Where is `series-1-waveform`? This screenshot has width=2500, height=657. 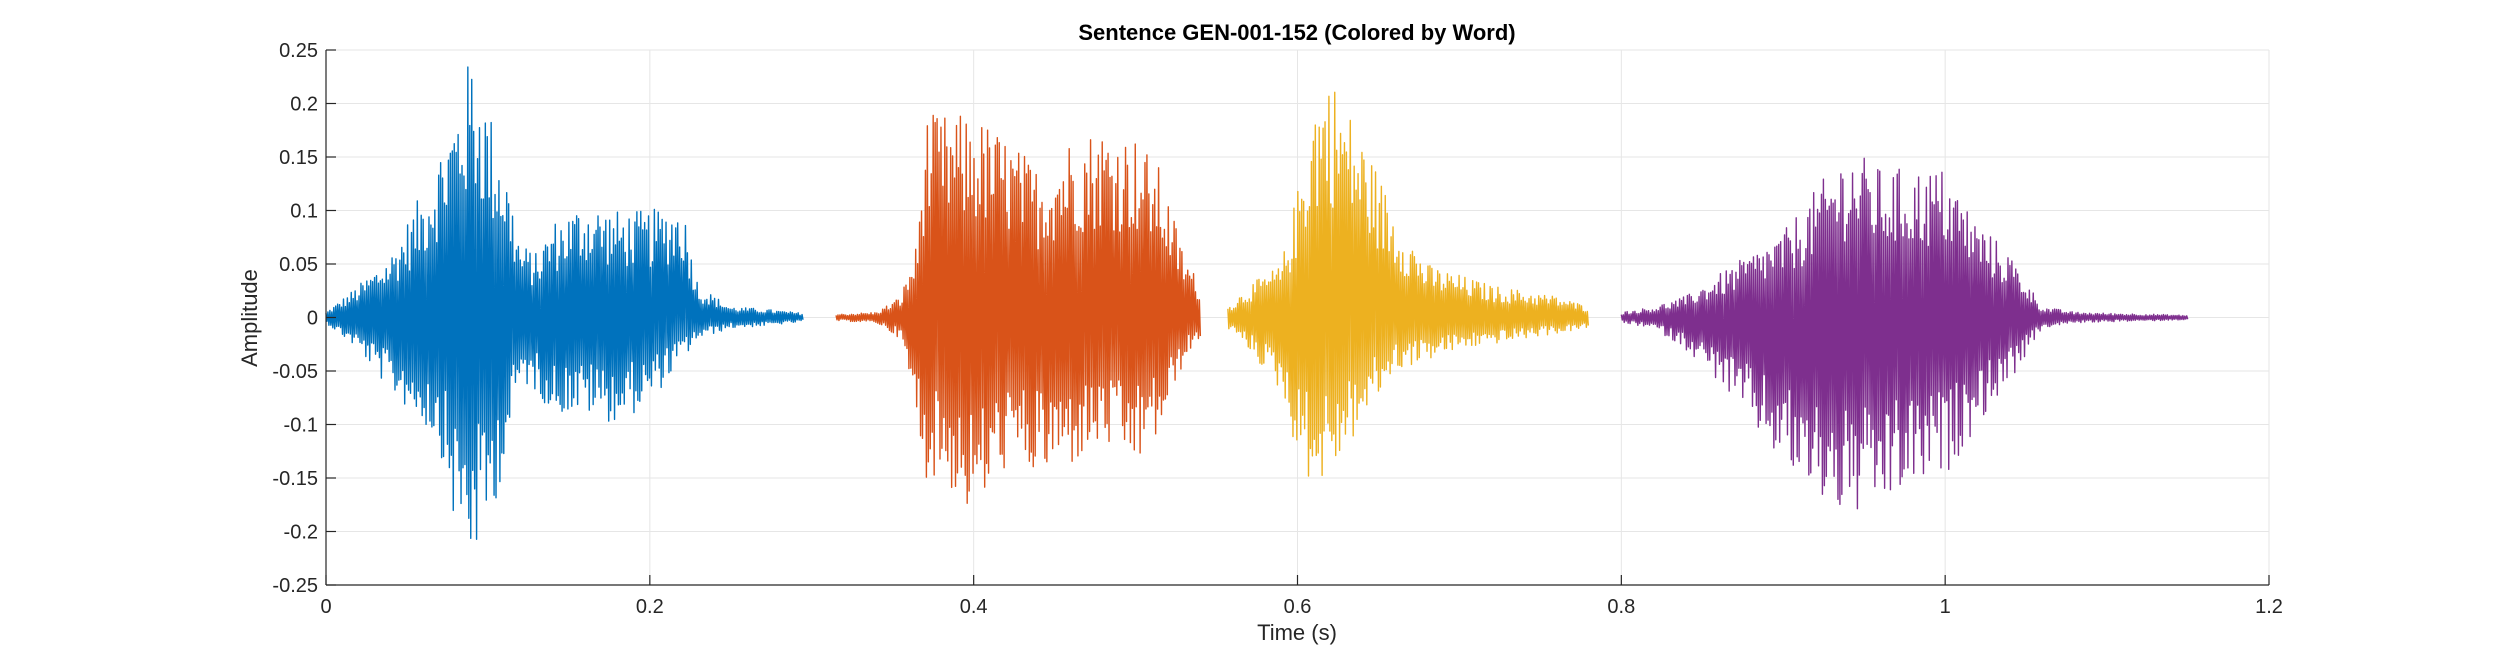 series-1-waveform is located at coordinates (564, 303).